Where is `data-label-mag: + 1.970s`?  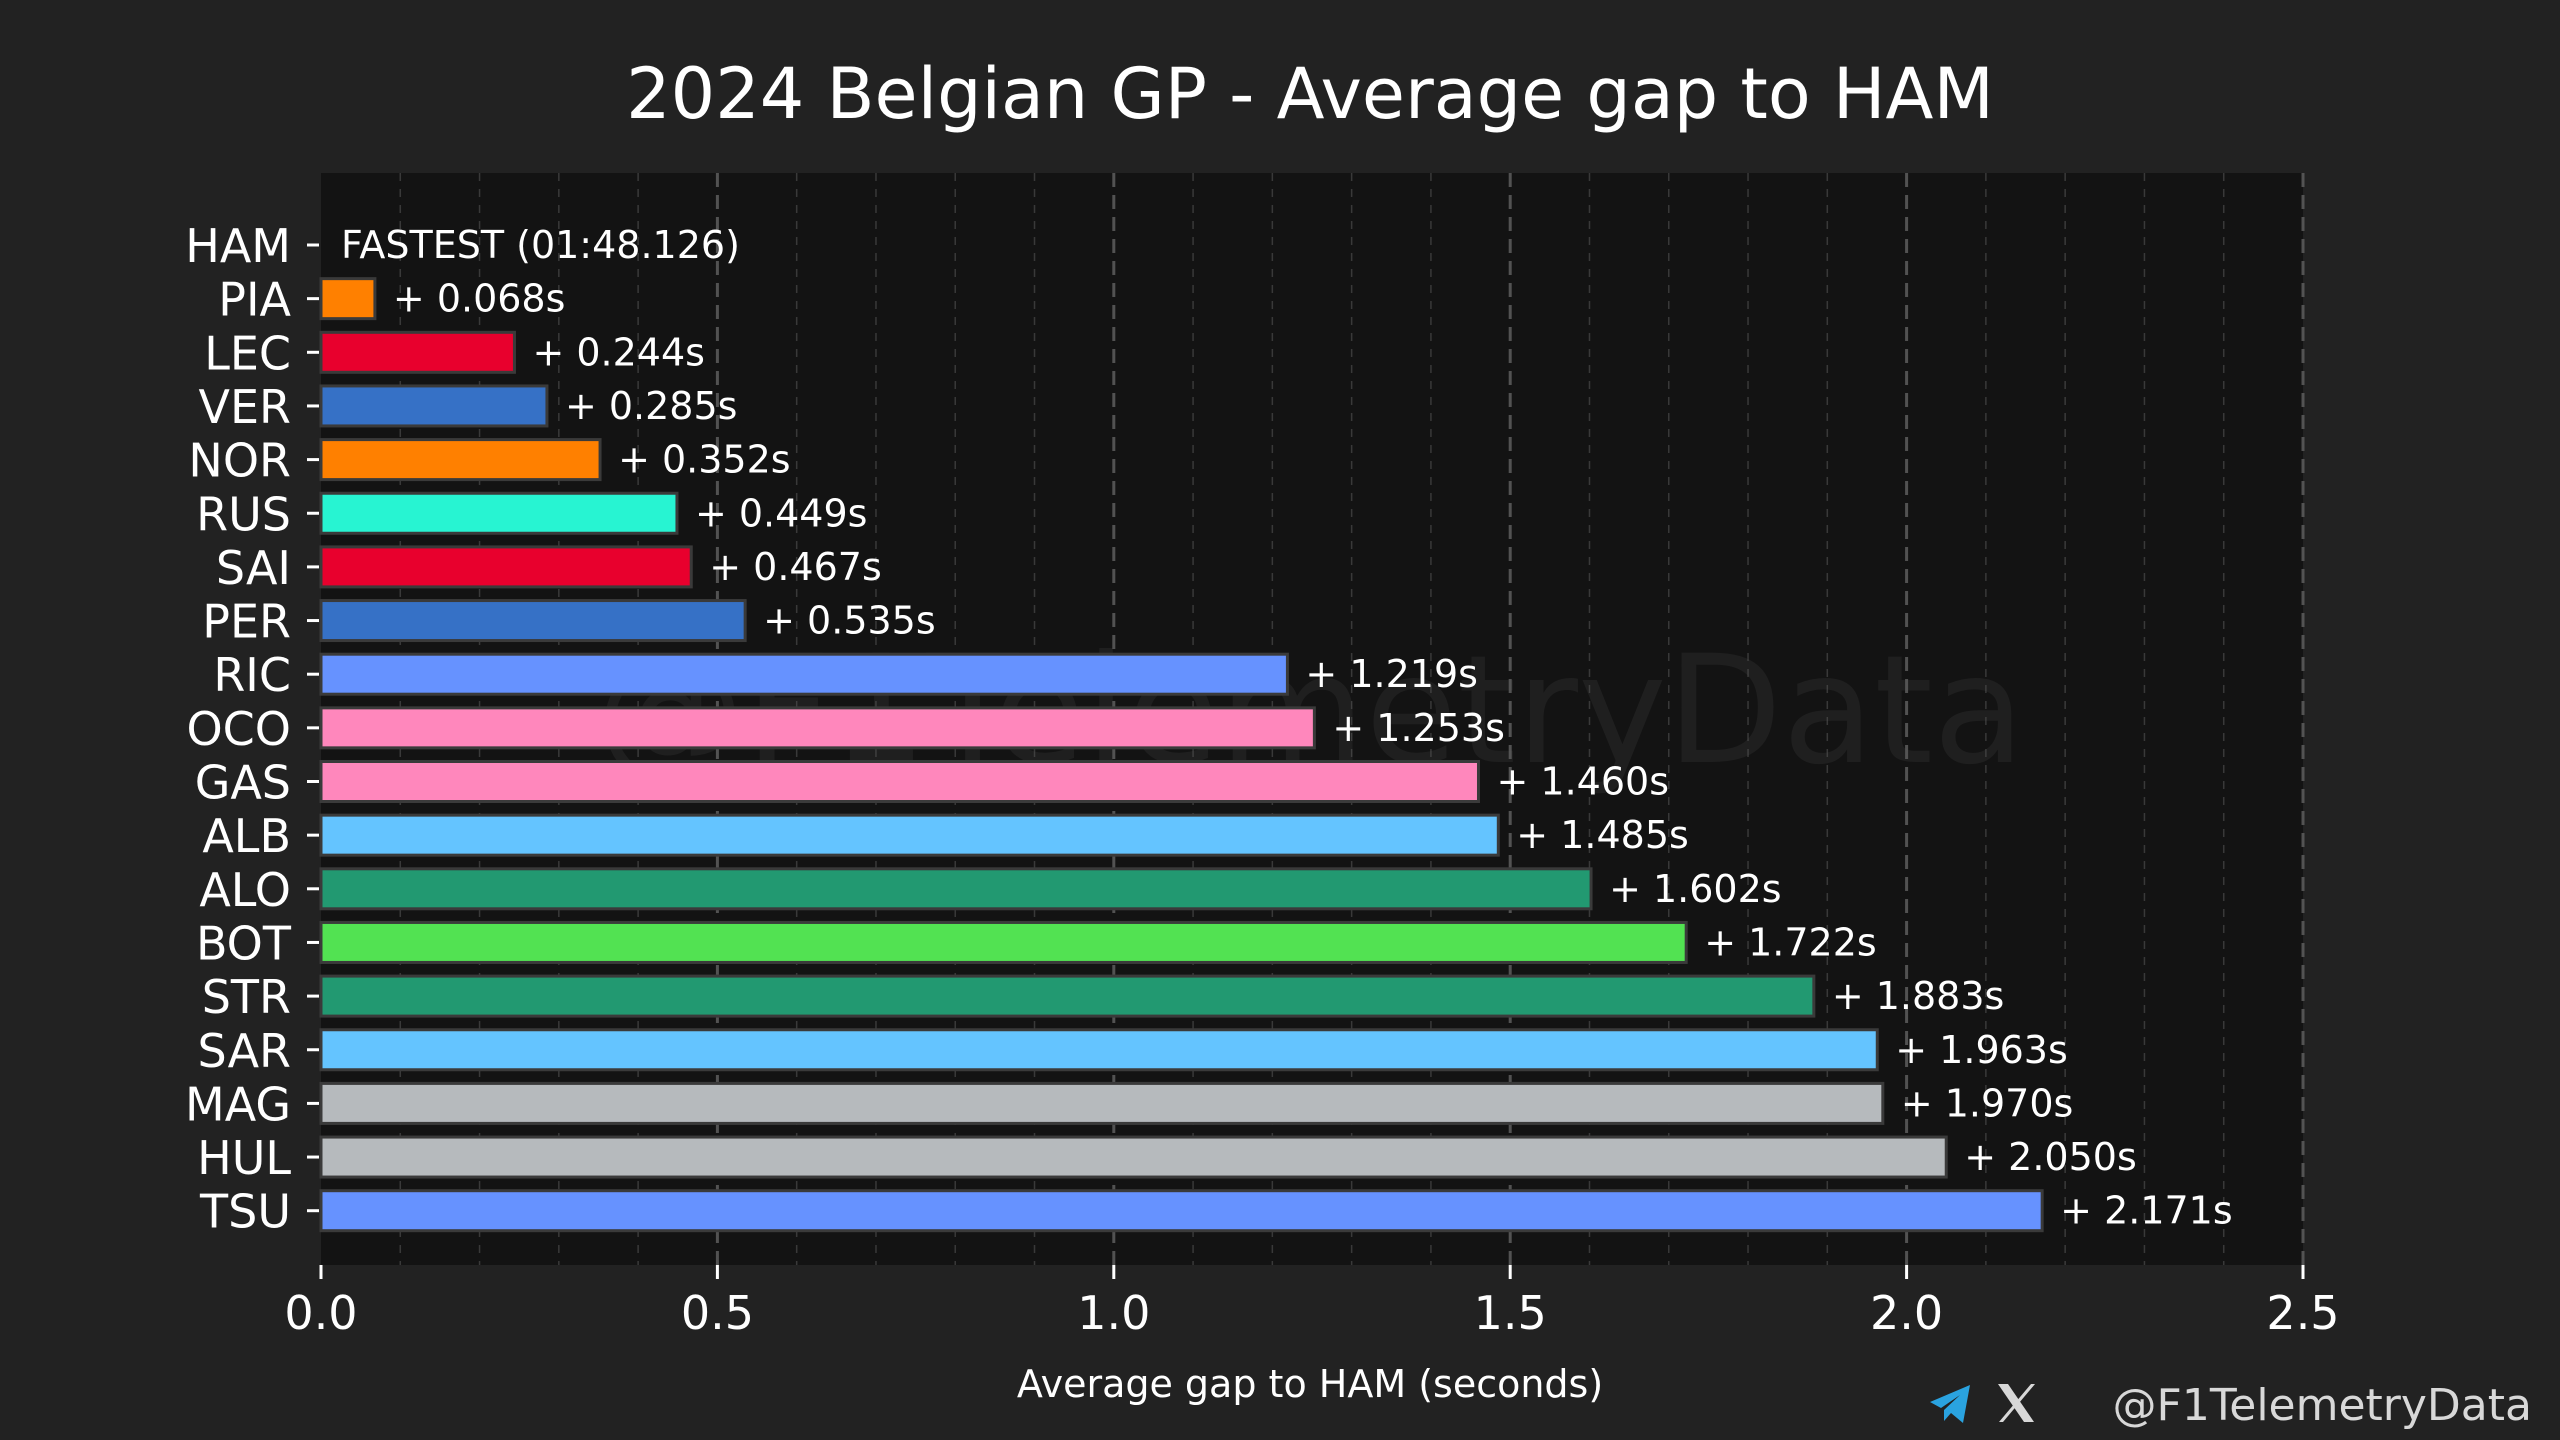
data-label-mag: + 1.970s is located at coordinates (1987, 1103).